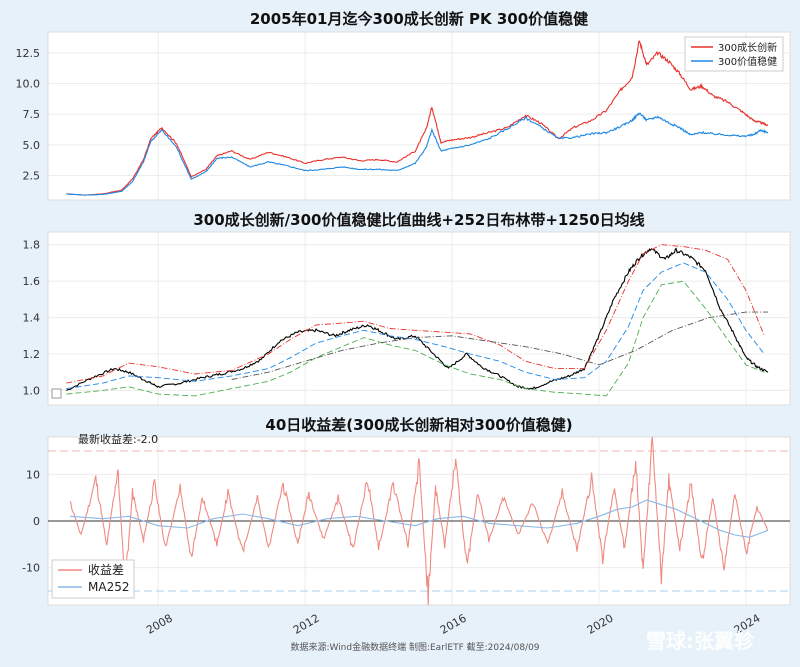  Describe the element at coordinates (32, 145) in the screenshot. I see `y-tick-label: 5.0` at that location.